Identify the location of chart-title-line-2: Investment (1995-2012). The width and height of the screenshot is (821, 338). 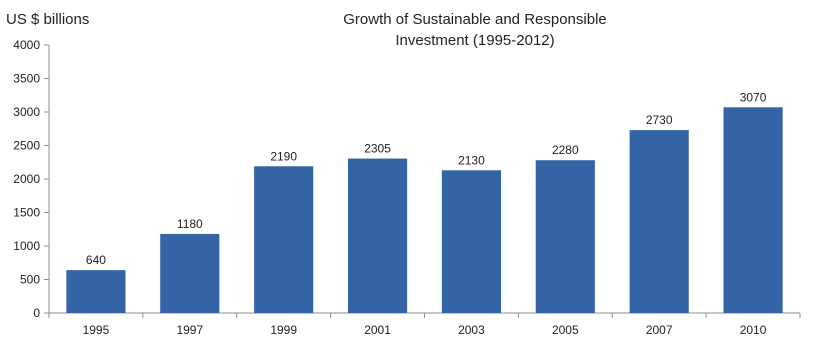
(474, 40).